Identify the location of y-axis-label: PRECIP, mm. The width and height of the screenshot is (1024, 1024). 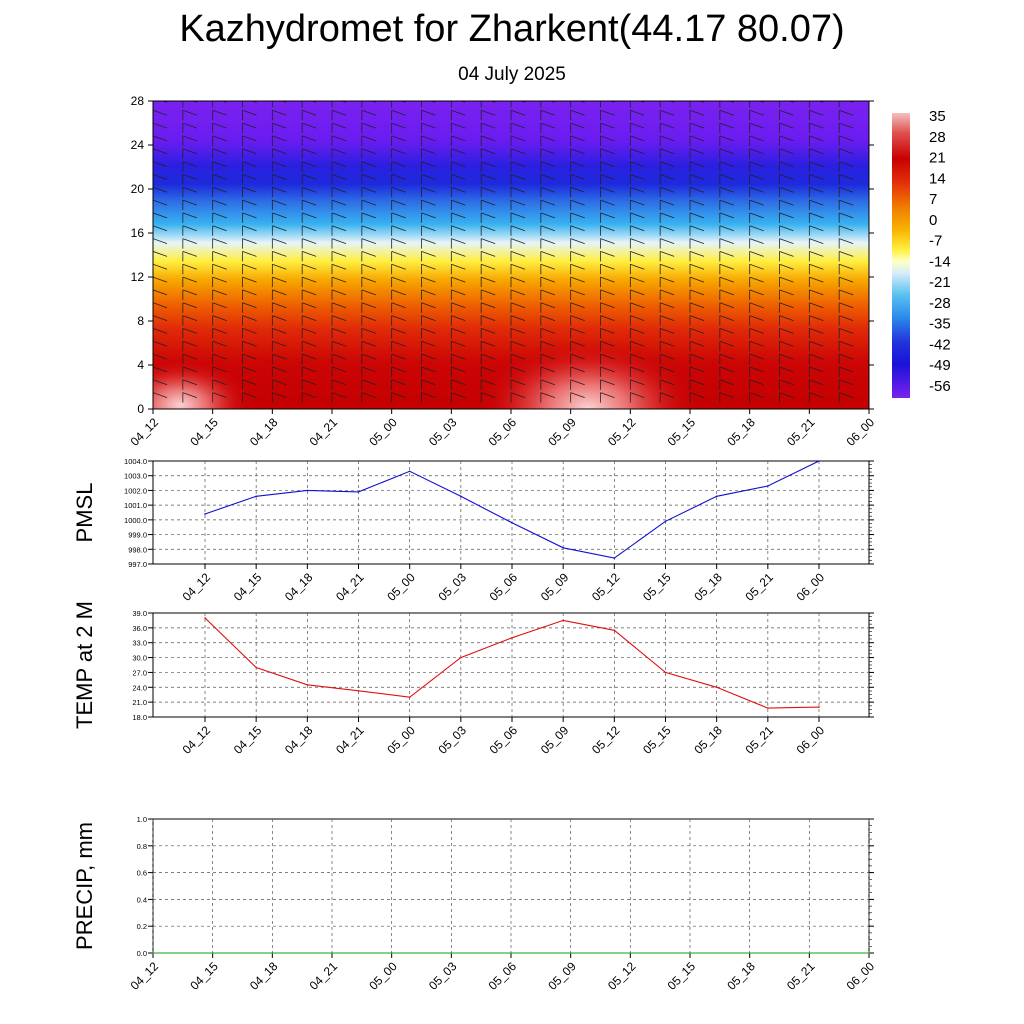
(84, 886).